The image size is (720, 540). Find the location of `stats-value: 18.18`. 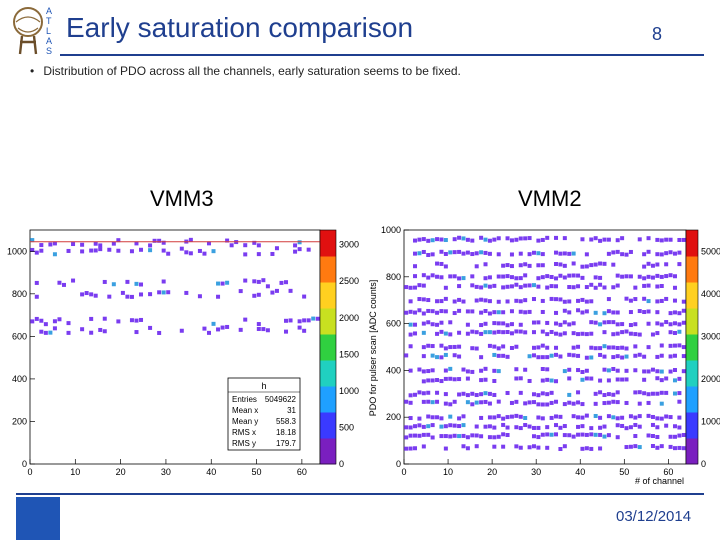

stats-value: 18.18 is located at coordinates (286, 432).